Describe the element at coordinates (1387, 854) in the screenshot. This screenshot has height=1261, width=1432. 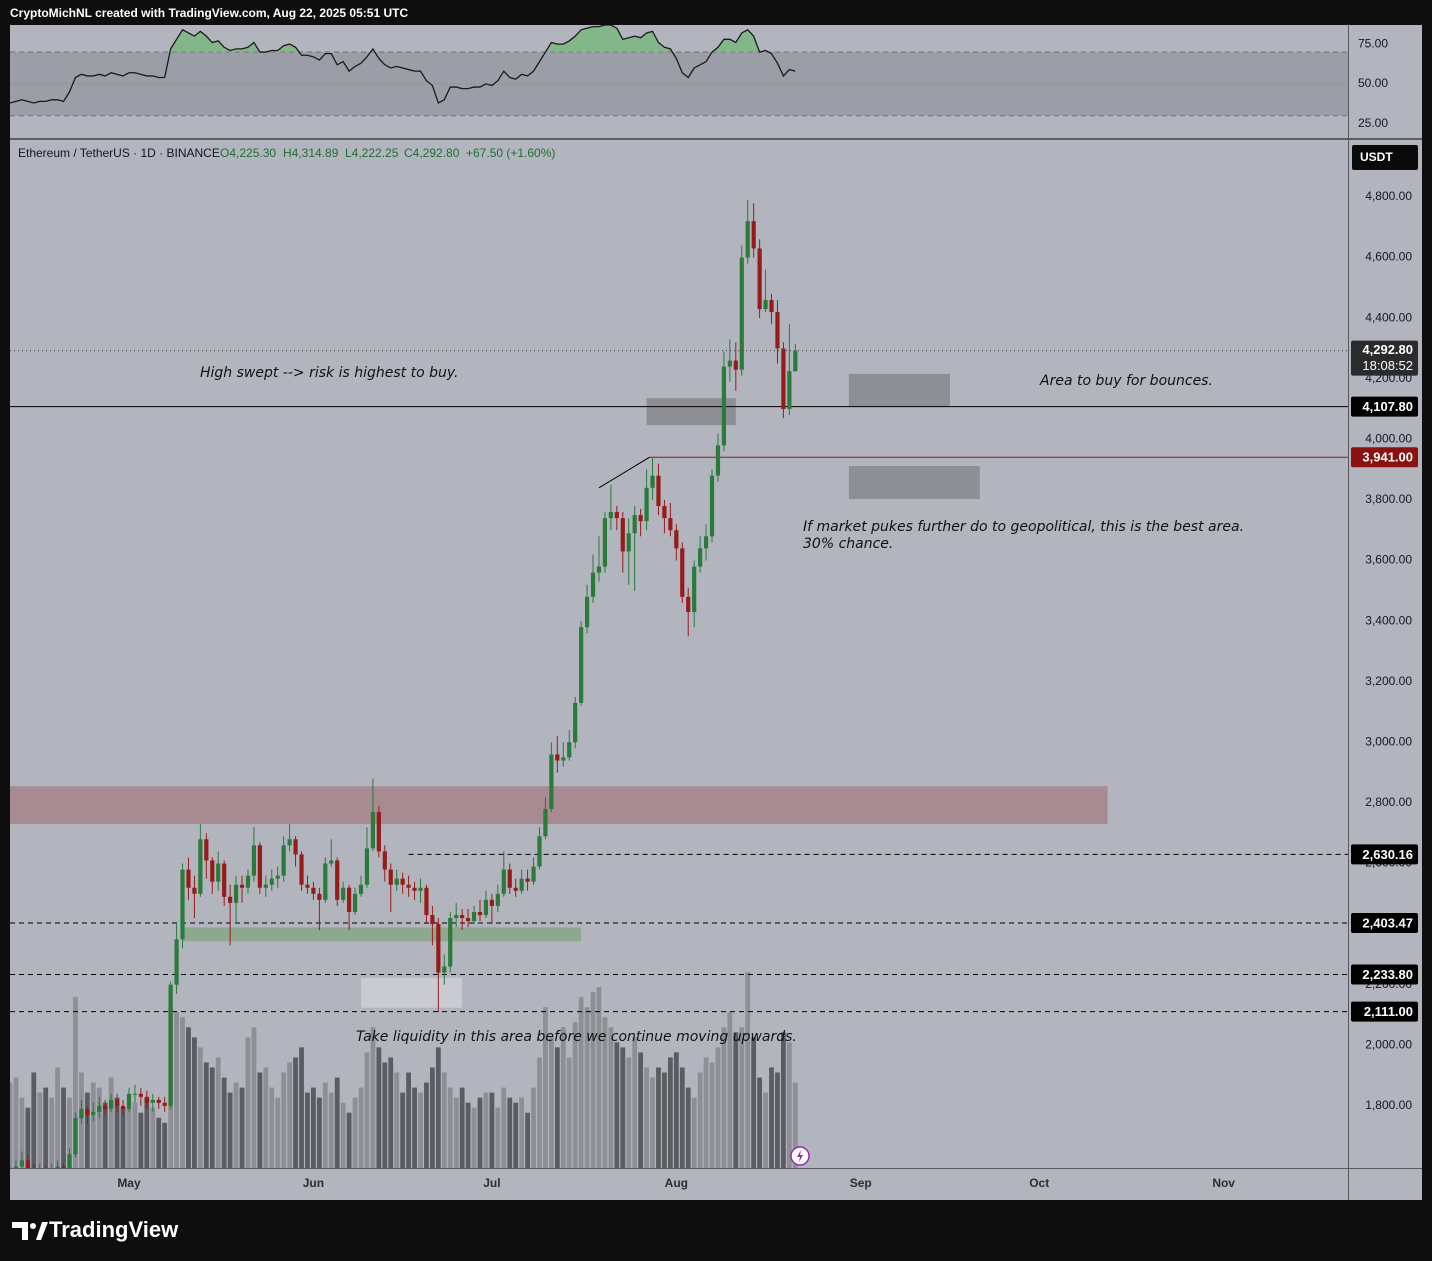
I see `price-tag-label: 2,630.16` at that location.